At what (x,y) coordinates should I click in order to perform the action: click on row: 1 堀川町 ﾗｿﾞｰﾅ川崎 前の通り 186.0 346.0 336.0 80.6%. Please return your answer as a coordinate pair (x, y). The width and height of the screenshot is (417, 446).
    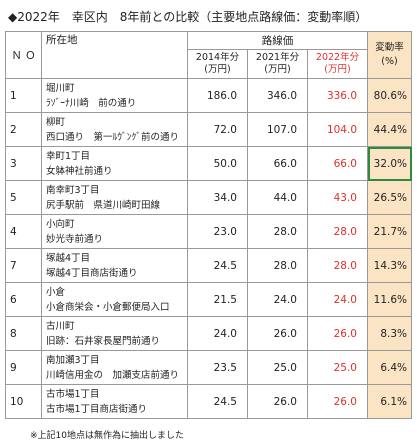
    Looking at the image, I should click on (208, 95).